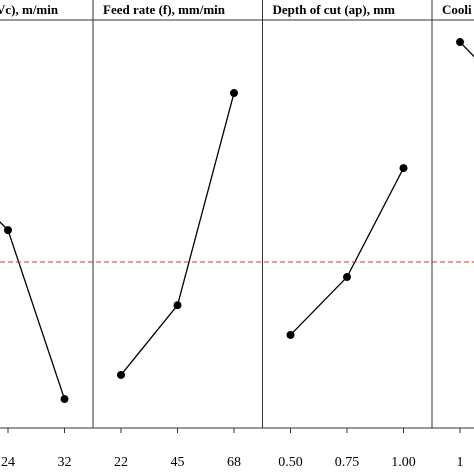  What do you see at coordinates (178, 462) in the screenshot?
I see `x-tick-label: 45` at bounding box center [178, 462].